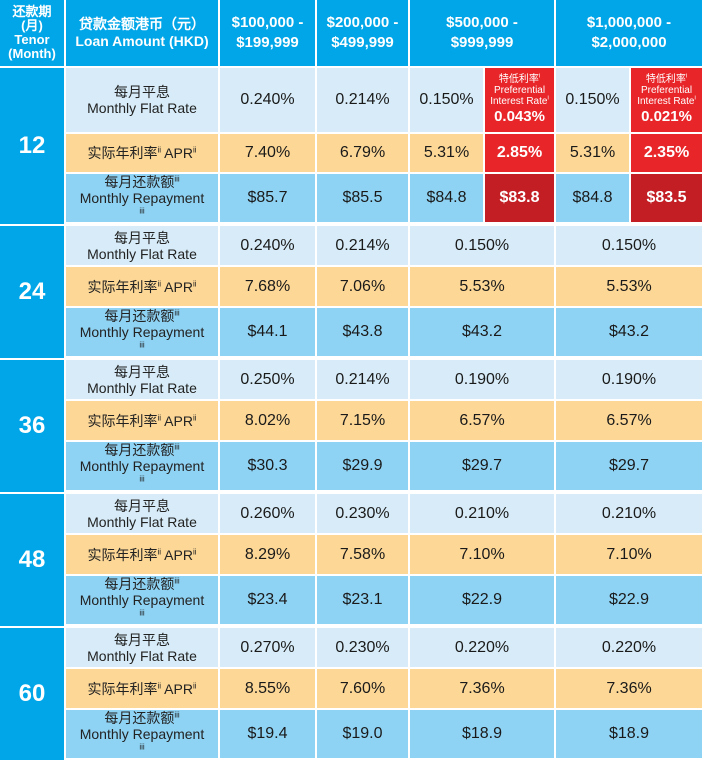  Describe the element at coordinates (447, 154) in the screenshot. I see `apr-value-cell: 5.31%` at that location.